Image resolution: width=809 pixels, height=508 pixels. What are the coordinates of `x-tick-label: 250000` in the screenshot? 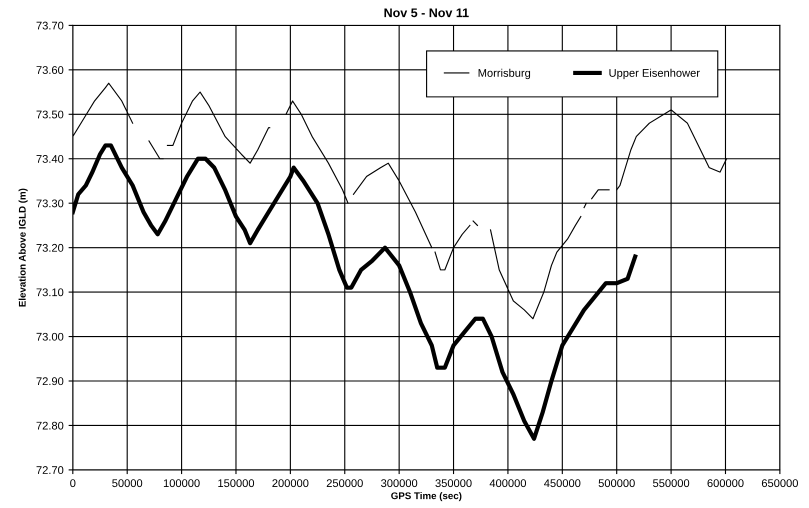 It's located at (344, 483).